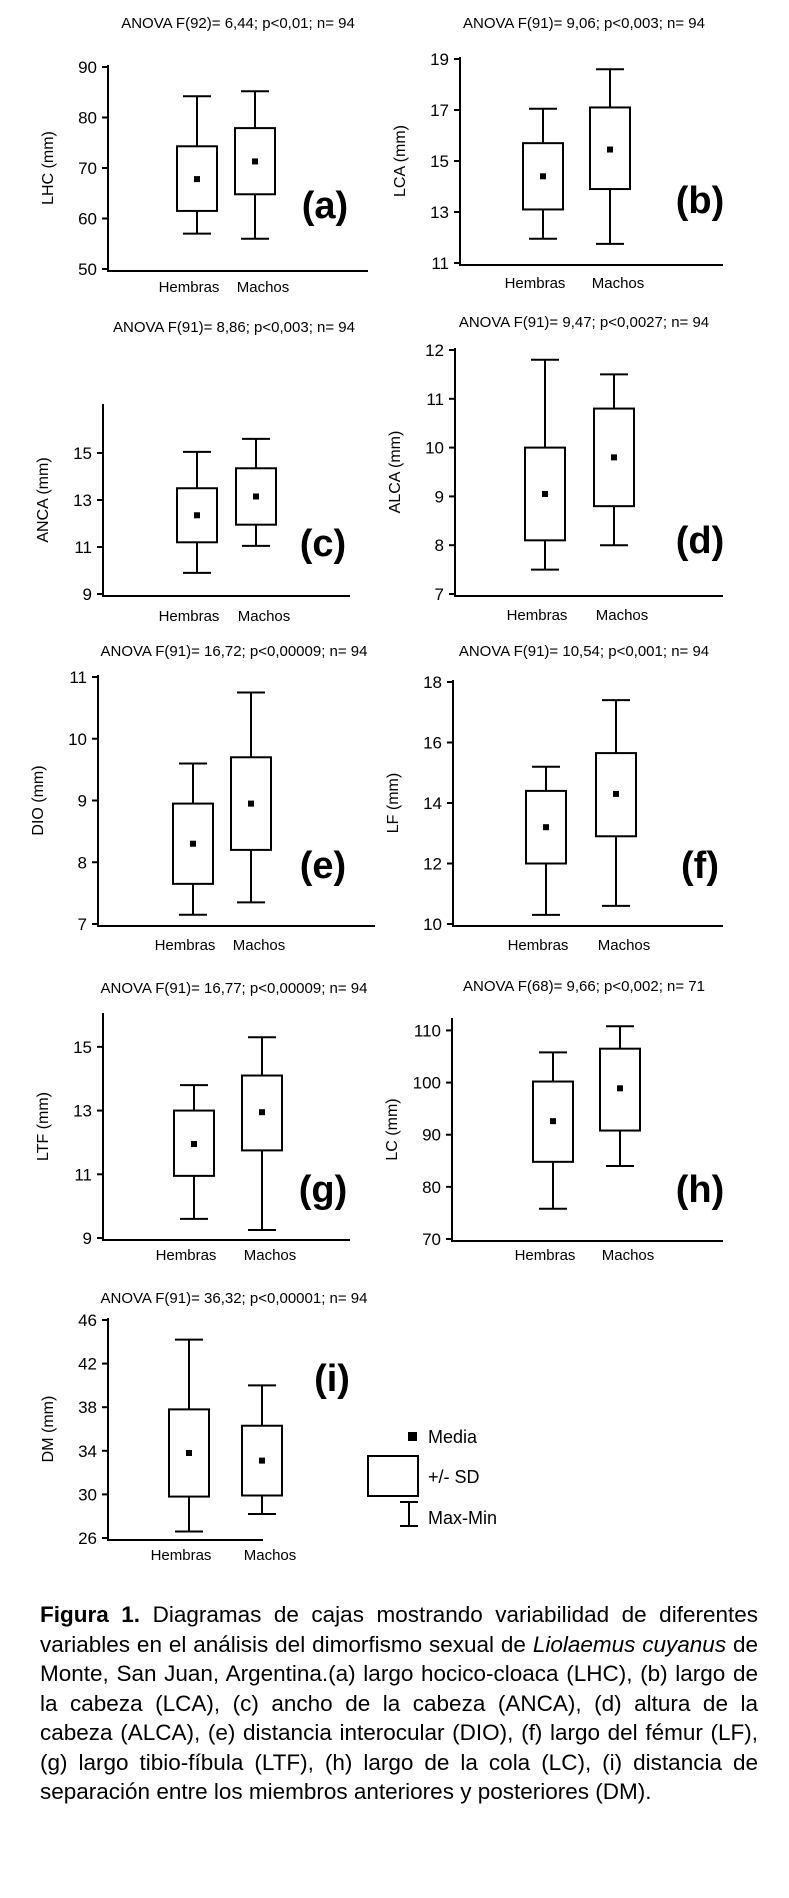 Image resolution: width=789 pixels, height=1898 pixels. Describe the element at coordinates (43, 499) in the screenshot. I see `y-axis-label: ANCA (mm)` at that location.